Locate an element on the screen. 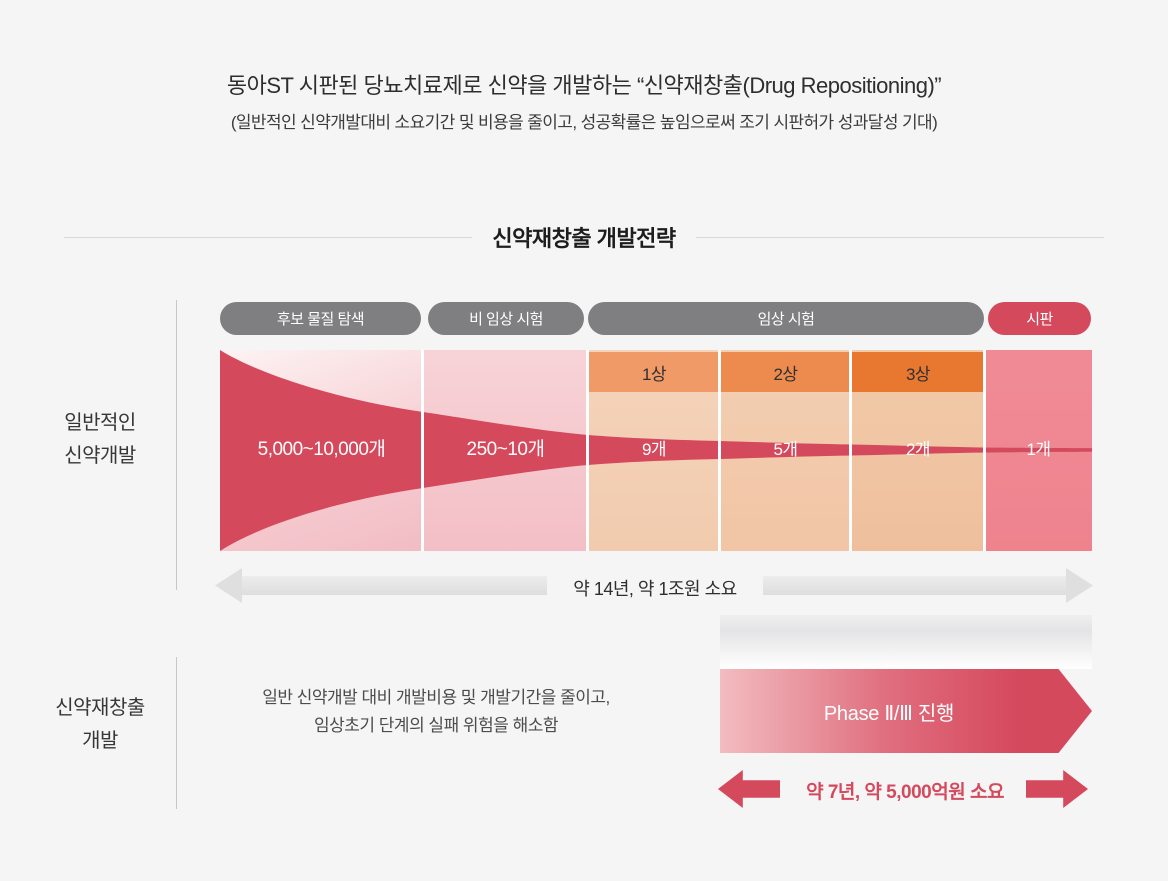  stage-pill-discovery: 후보 물질 탐색 is located at coordinates (320, 318).